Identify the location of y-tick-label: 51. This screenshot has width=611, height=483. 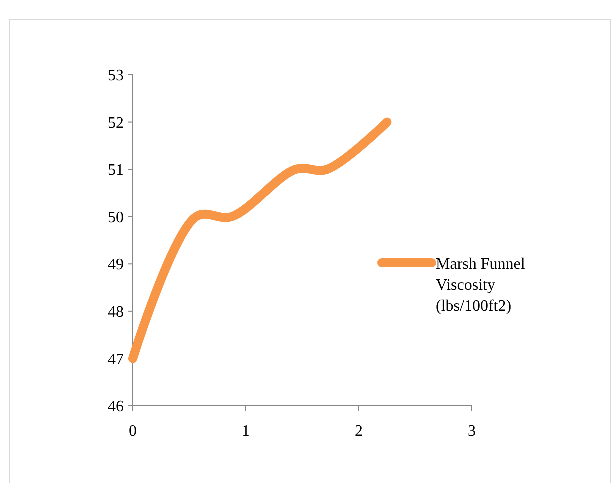
(116, 171).